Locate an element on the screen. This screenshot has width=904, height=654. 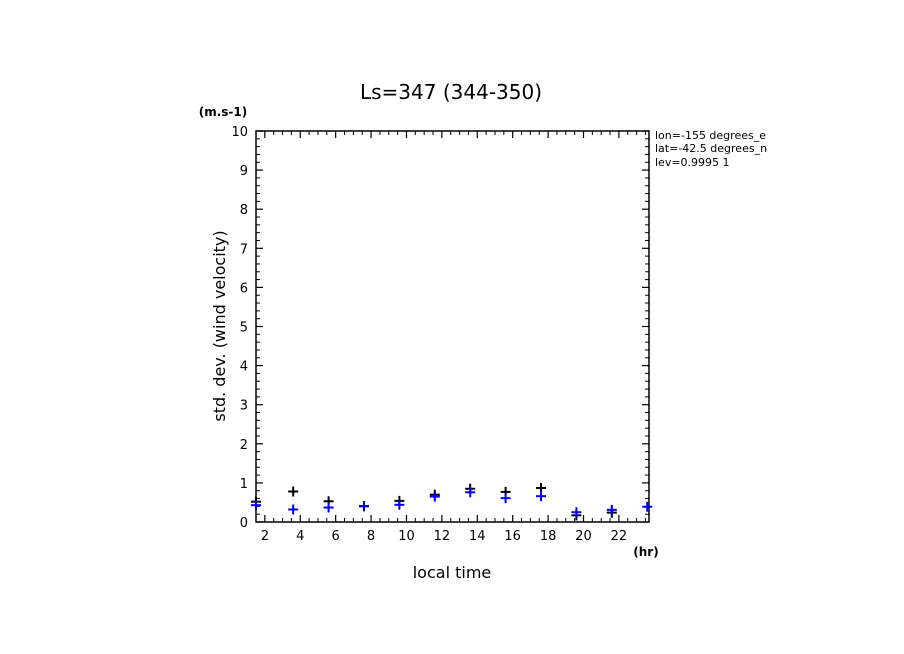
x-tick-label: 10 is located at coordinates (406, 536).